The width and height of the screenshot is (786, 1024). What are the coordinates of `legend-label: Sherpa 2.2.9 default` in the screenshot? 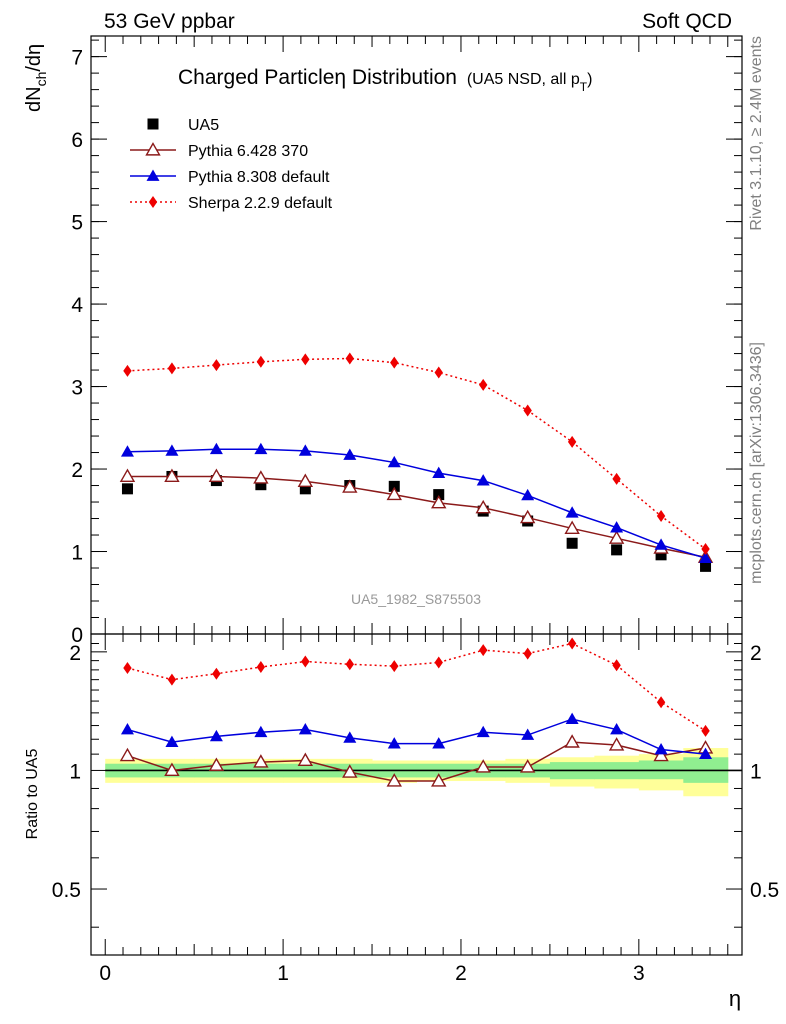 It's located at (260, 203).